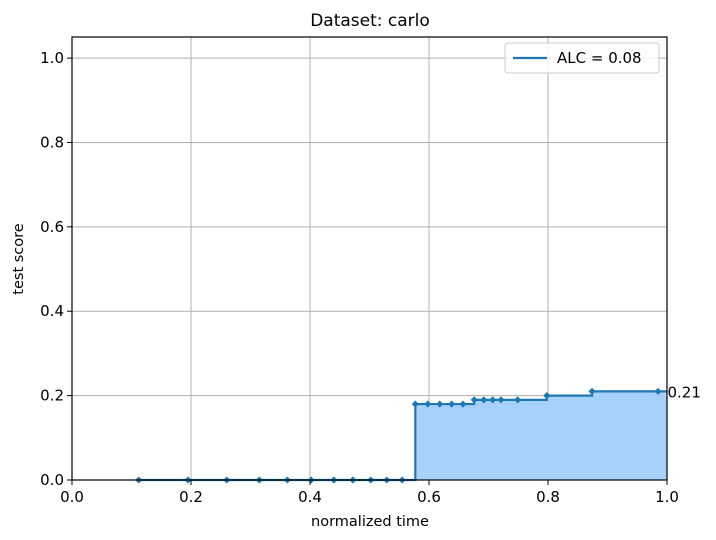 This screenshot has height=540, width=716. I want to click on legend-box, so click(582, 58).